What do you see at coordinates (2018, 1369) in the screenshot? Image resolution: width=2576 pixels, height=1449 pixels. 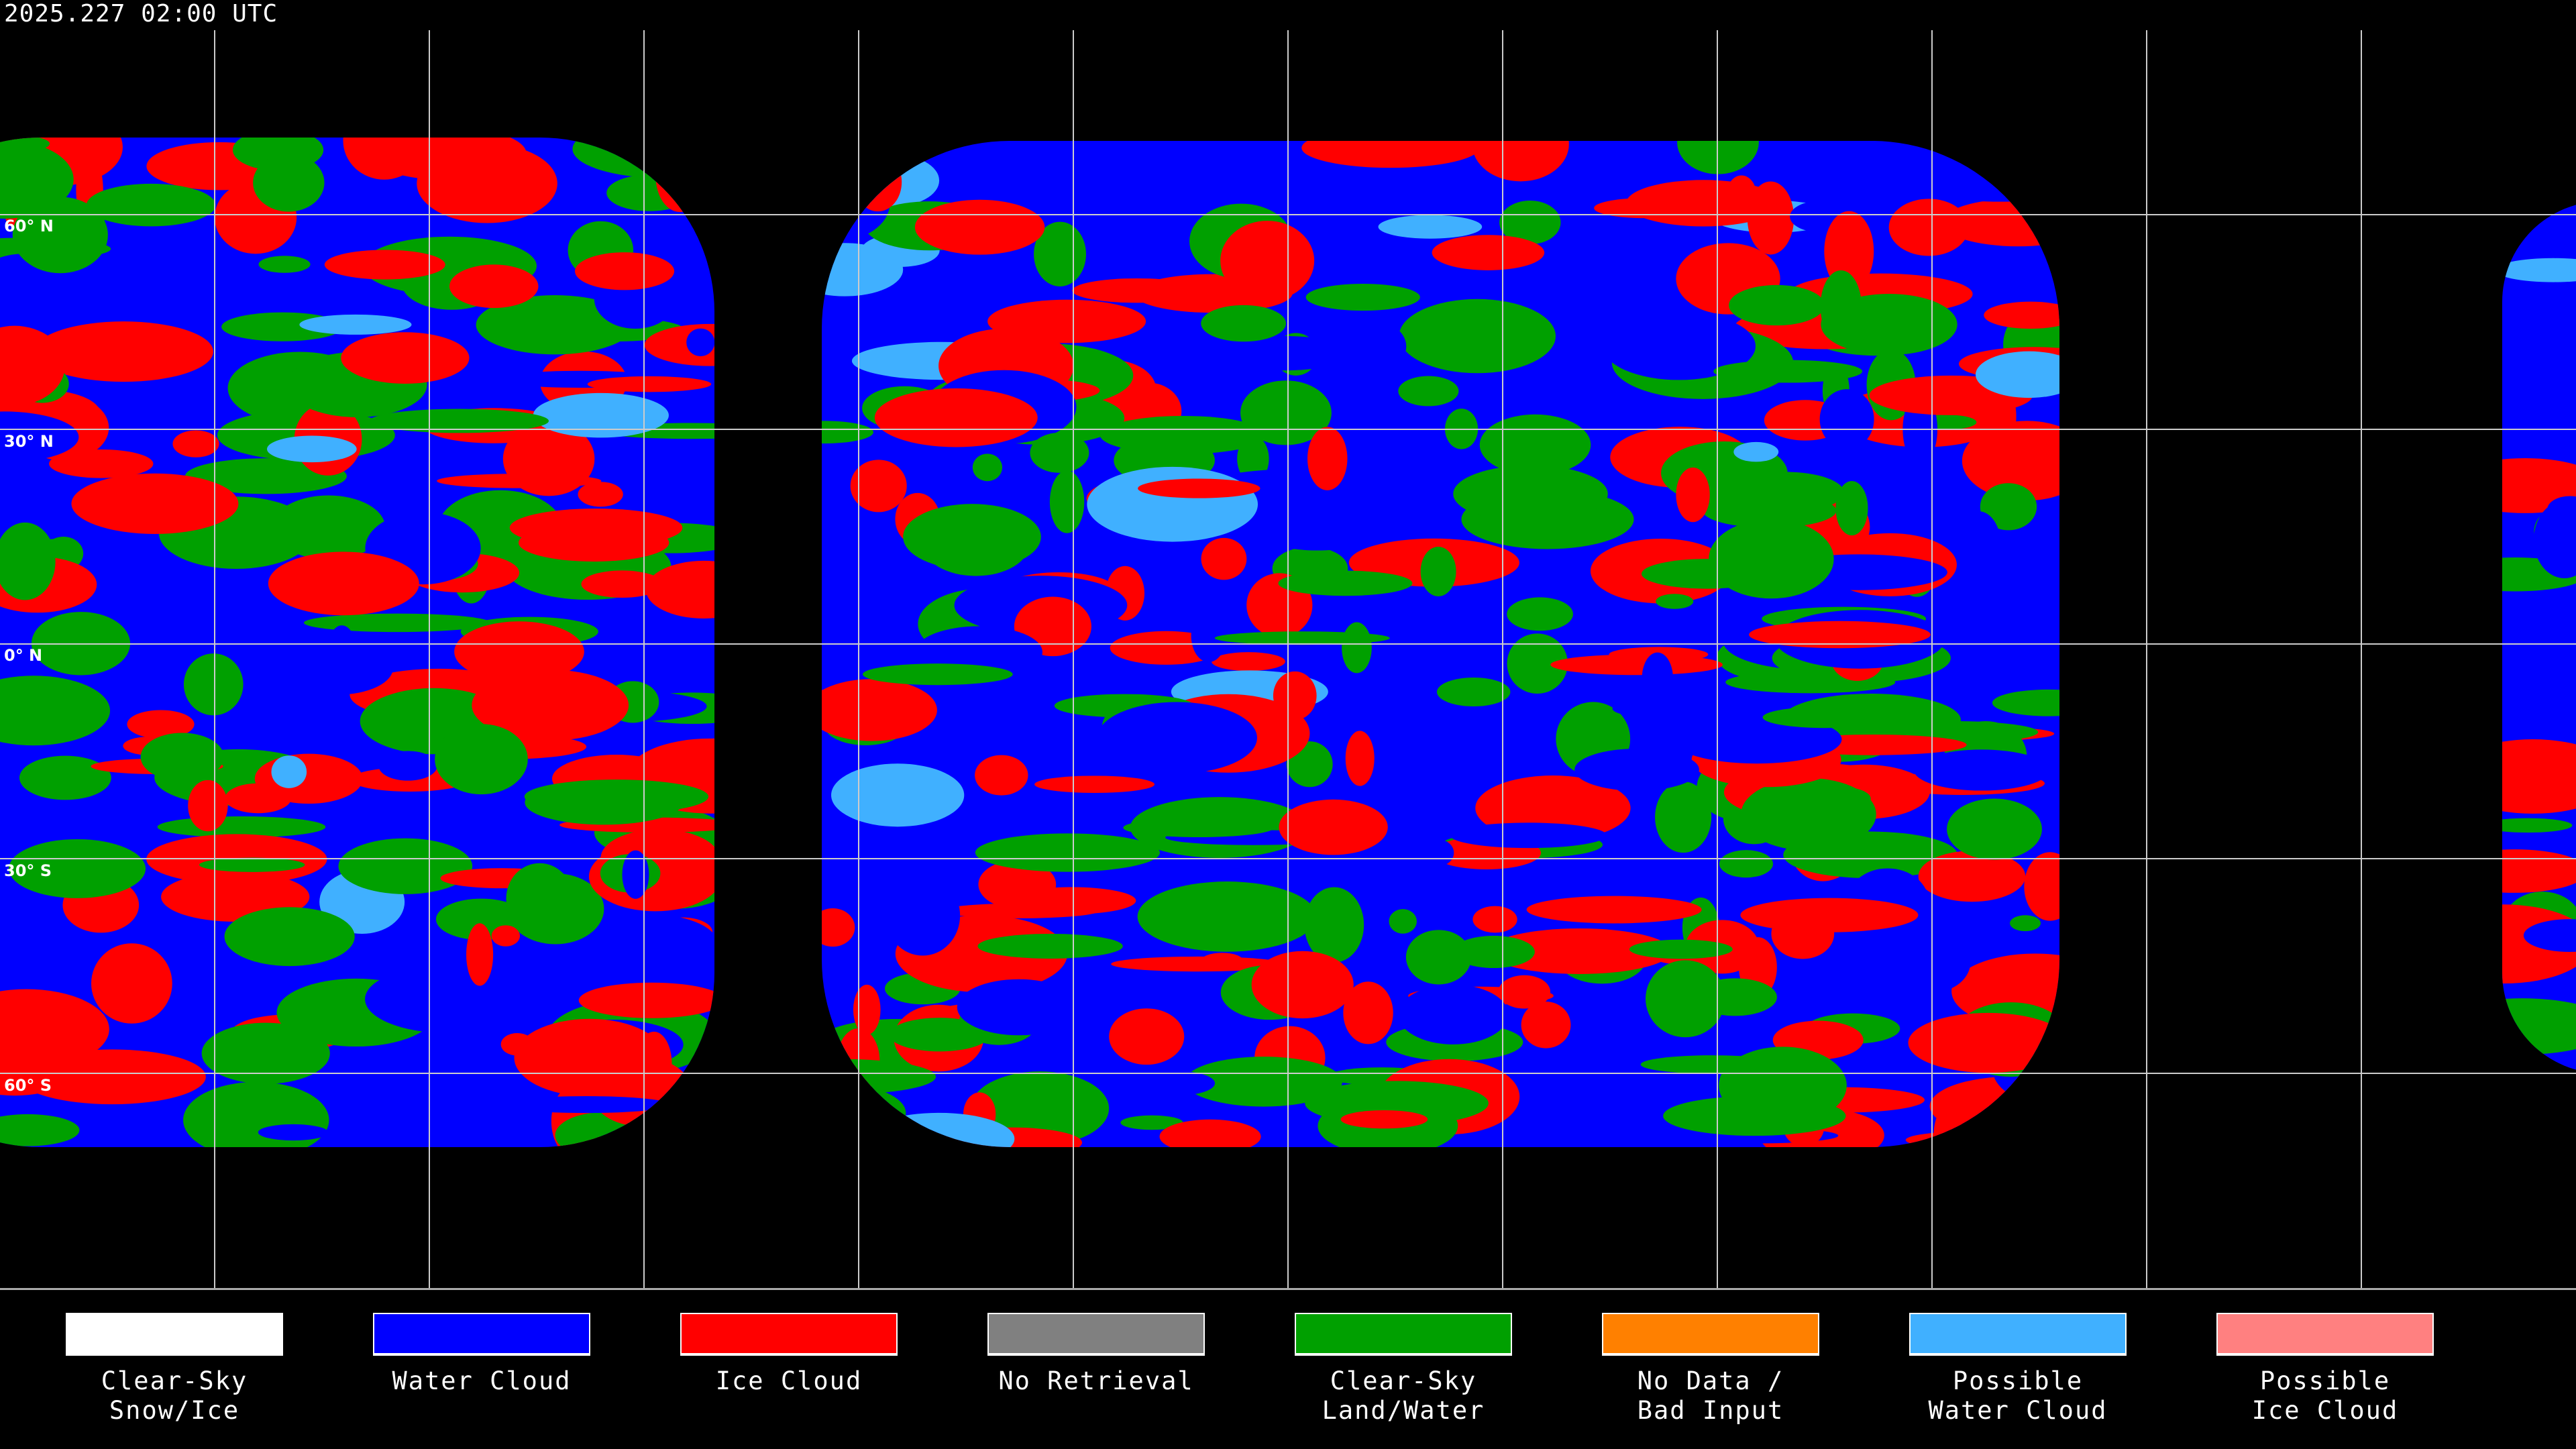 I see `legend-item: Possible Water Cloud` at bounding box center [2018, 1369].